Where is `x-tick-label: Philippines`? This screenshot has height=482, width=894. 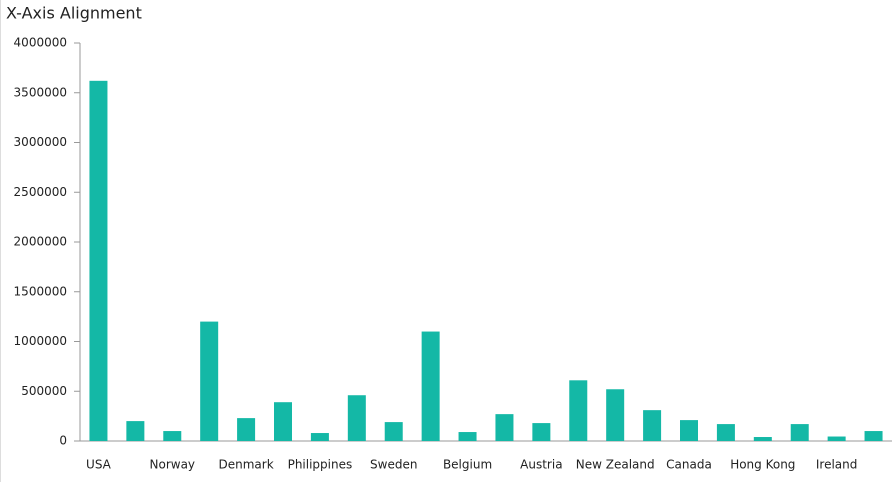
x-tick-label: Philippines is located at coordinates (320, 465).